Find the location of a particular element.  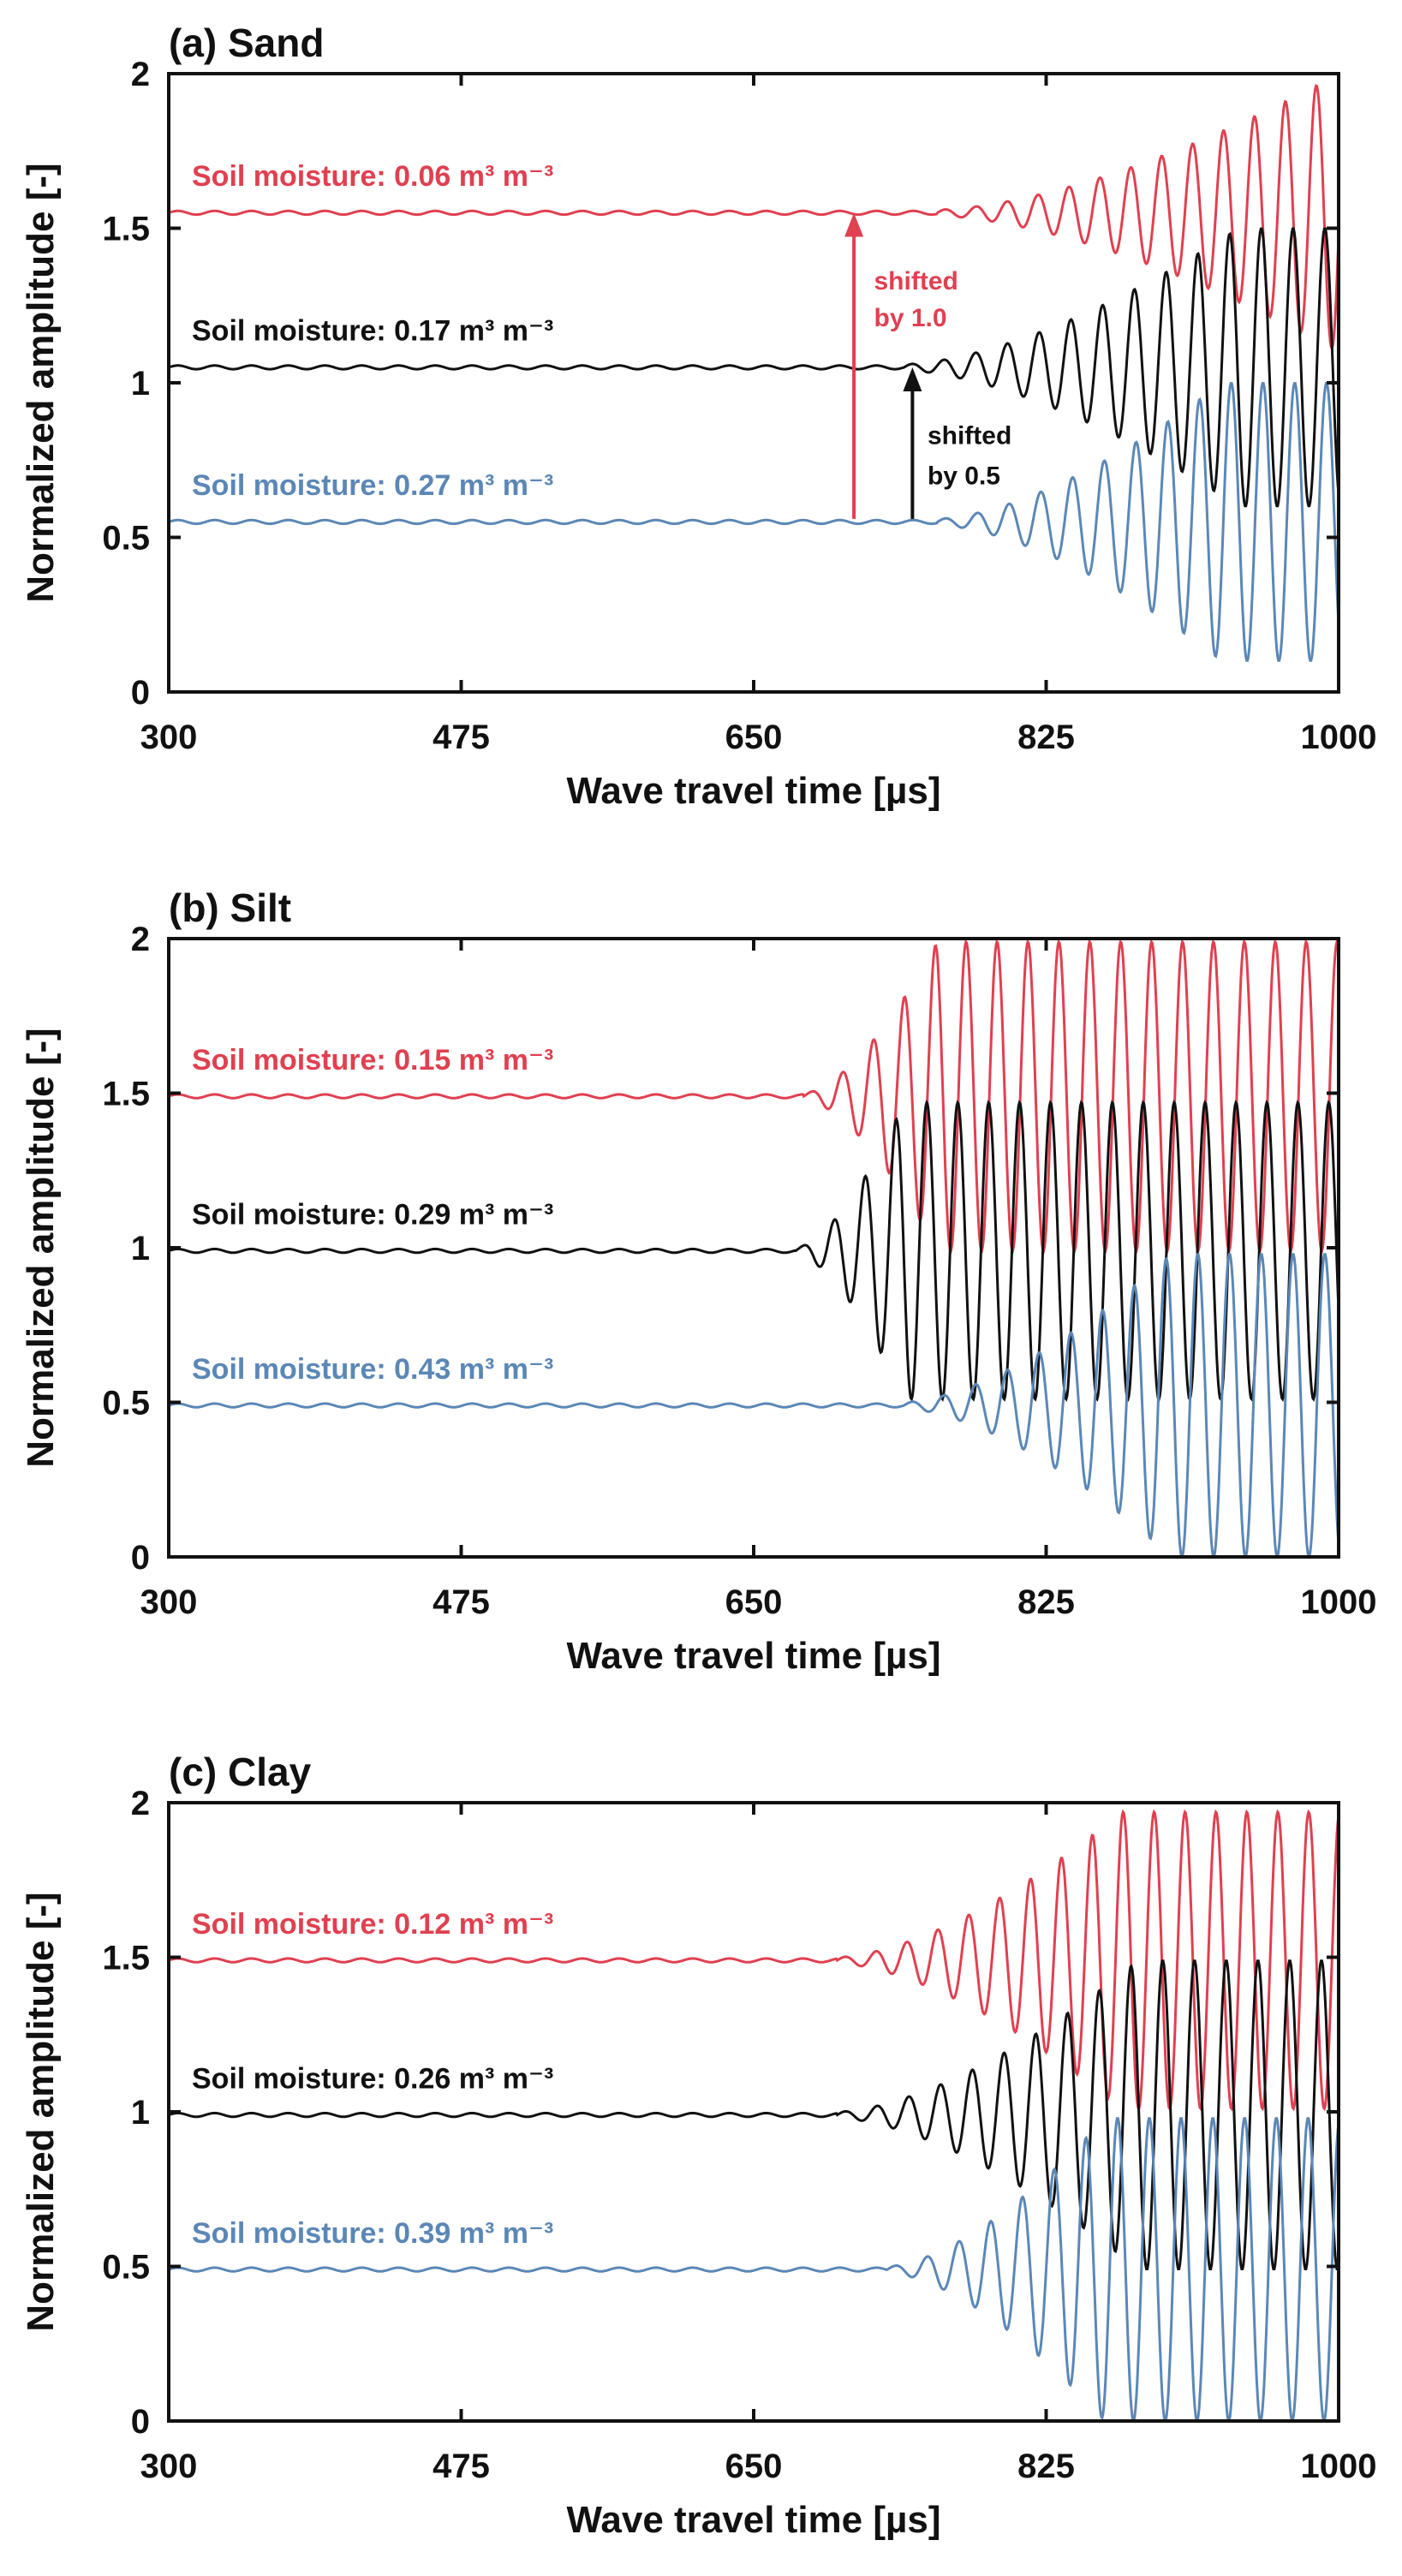

series-name: Soil moisture: 0.39 is located at coordinates (321, 2233).